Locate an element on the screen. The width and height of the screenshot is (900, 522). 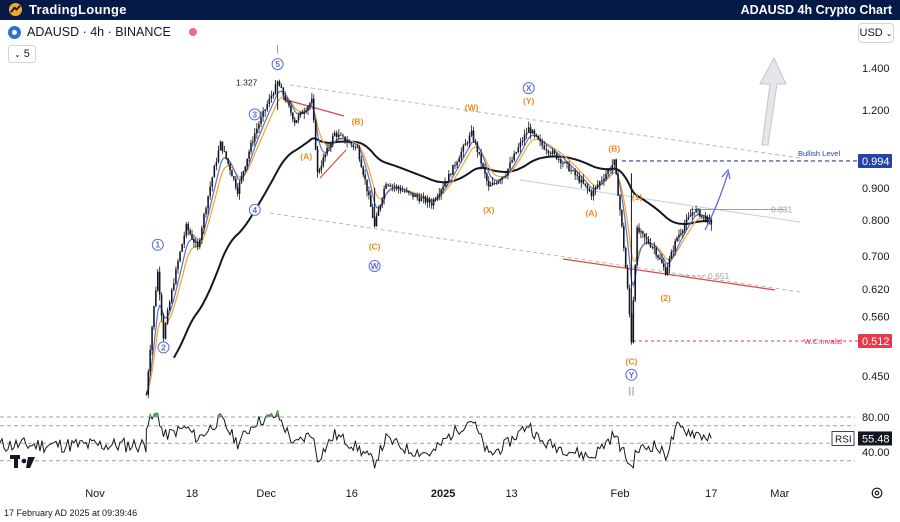
svg-text: X is located at coordinates (529, 88).